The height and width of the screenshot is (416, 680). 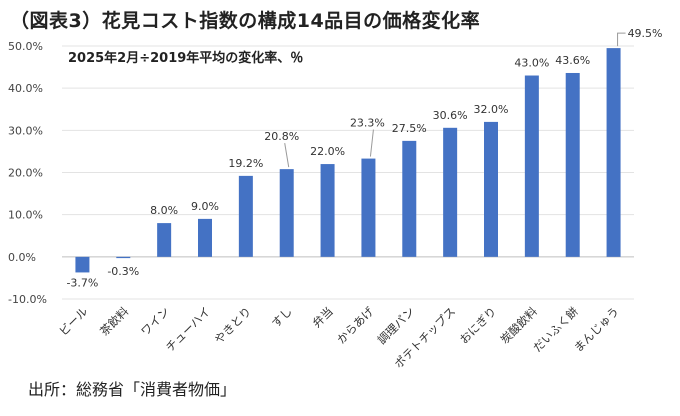 What do you see at coordinates (327, 151) in the screenshot?
I see `data-label: 22.0%` at bounding box center [327, 151].